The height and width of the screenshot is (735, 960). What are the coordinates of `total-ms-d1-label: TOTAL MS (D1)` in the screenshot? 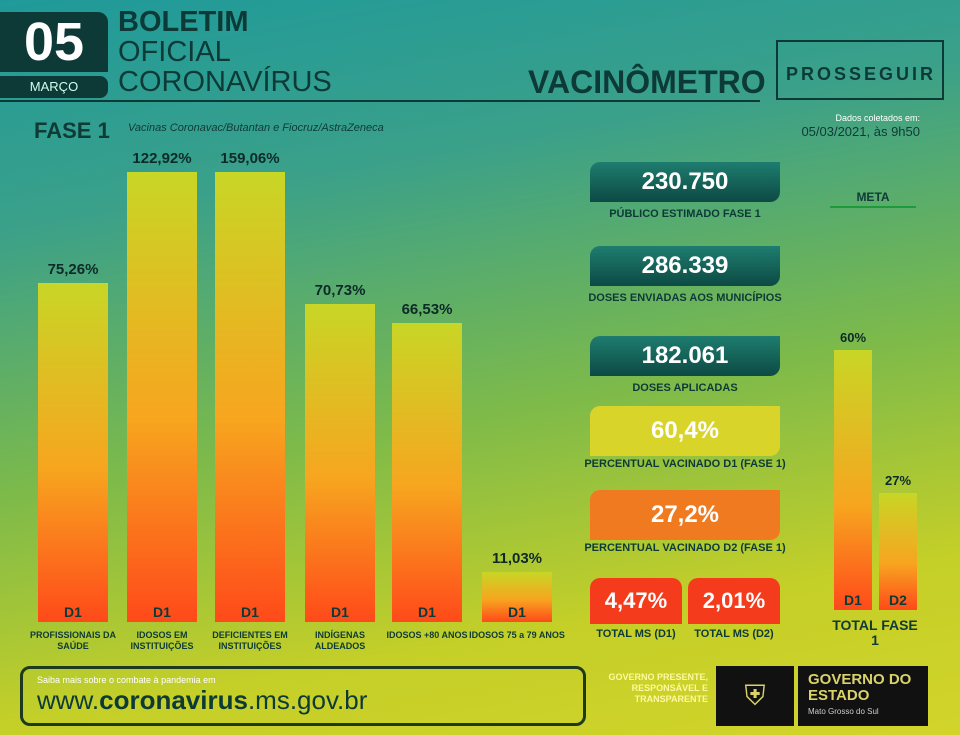 It's located at (636, 634).